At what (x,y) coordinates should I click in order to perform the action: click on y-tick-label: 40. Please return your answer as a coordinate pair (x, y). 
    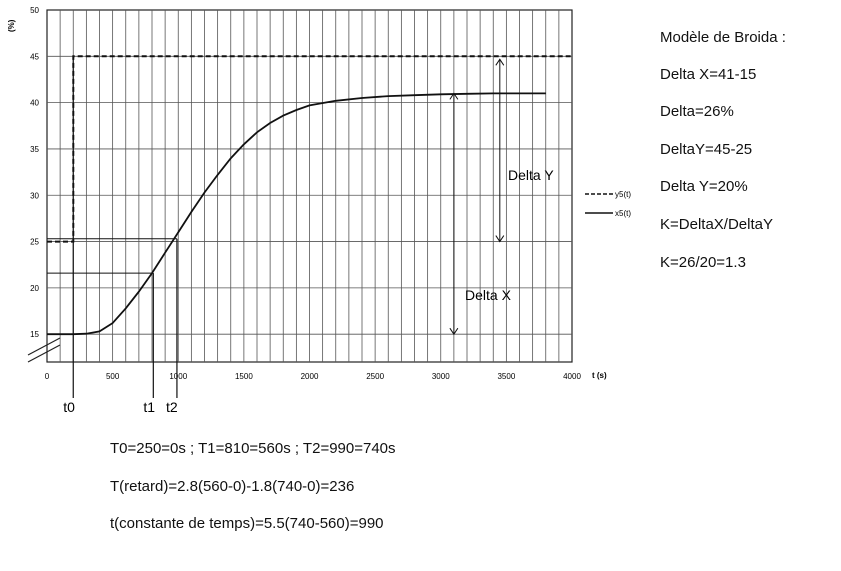
    Looking at the image, I should click on (34, 103).